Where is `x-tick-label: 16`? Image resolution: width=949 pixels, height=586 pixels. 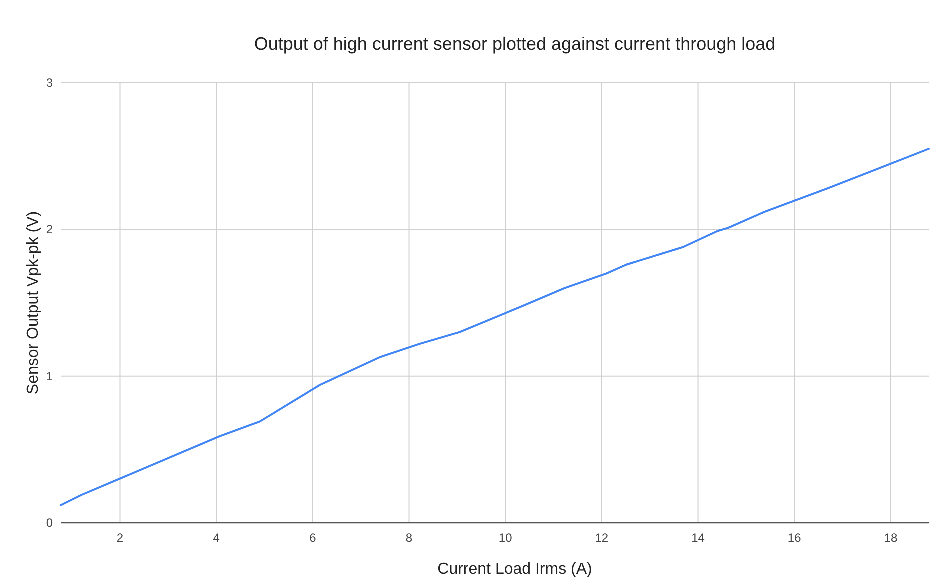 x-tick-label: 16 is located at coordinates (795, 538).